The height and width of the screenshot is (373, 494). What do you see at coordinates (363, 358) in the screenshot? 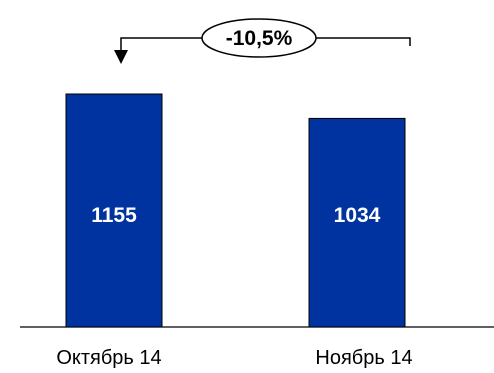
I see `x-tick-label: Ноябрь 14` at bounding box center [363, 358].